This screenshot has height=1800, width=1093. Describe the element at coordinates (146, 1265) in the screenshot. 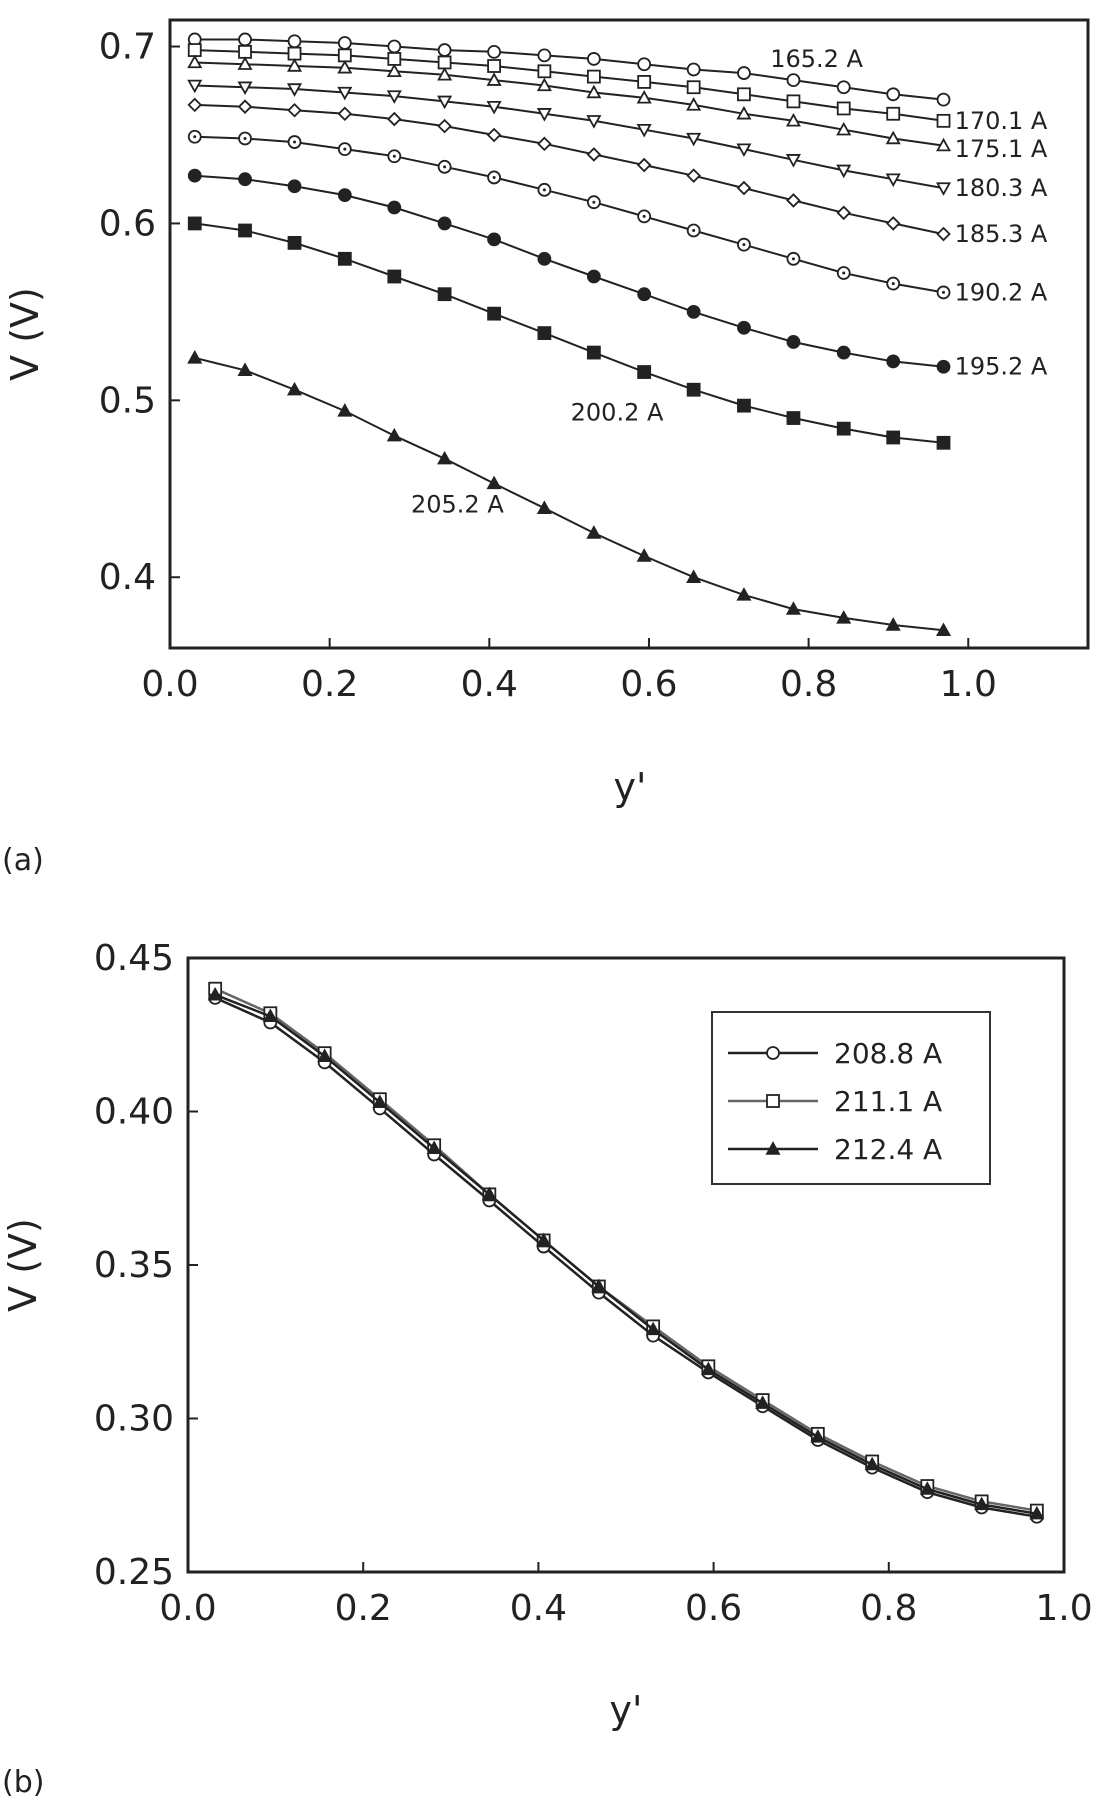

I see `y-tick-labels-b: 0.25 0.30 0.35 0.40 0.45` at that location.